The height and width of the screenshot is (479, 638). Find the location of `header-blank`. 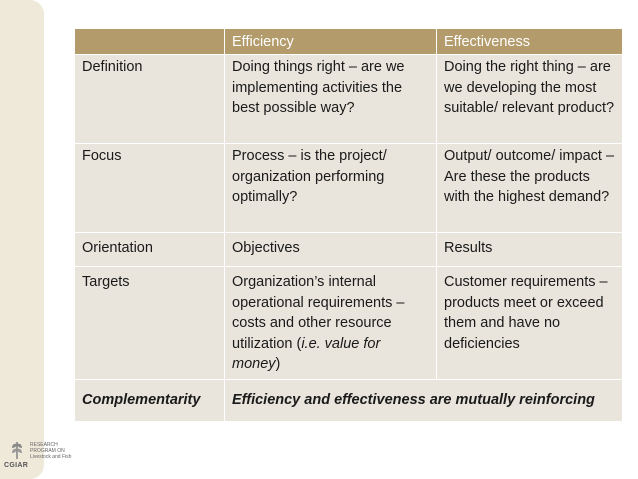

header-blank is located at coordinates (149, 41).